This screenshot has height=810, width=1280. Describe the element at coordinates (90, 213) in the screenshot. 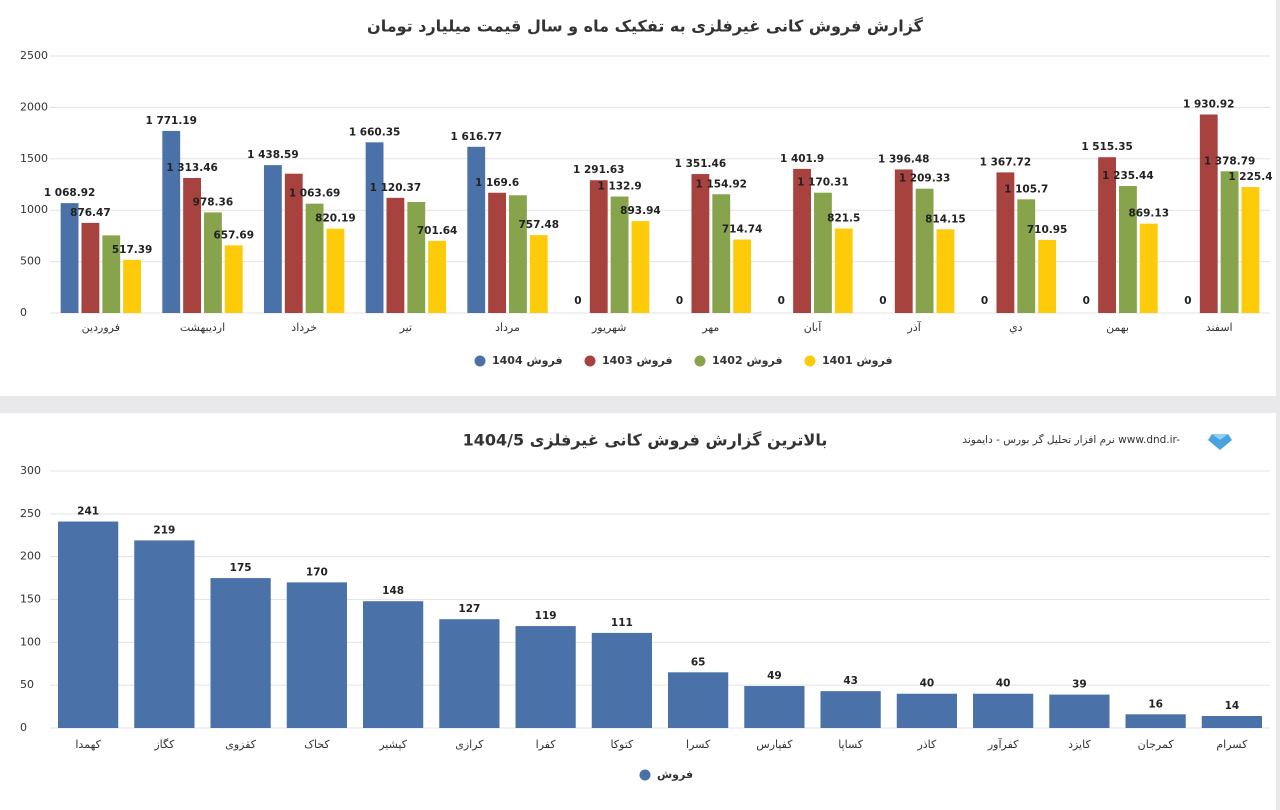

I see `value-label: 876.47` at that location.